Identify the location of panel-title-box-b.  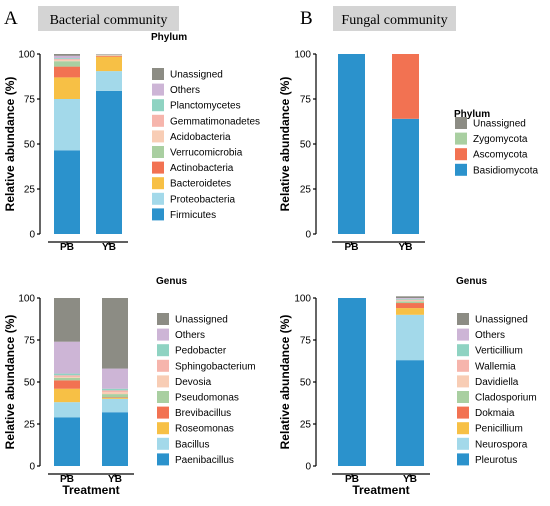
(394, 18).